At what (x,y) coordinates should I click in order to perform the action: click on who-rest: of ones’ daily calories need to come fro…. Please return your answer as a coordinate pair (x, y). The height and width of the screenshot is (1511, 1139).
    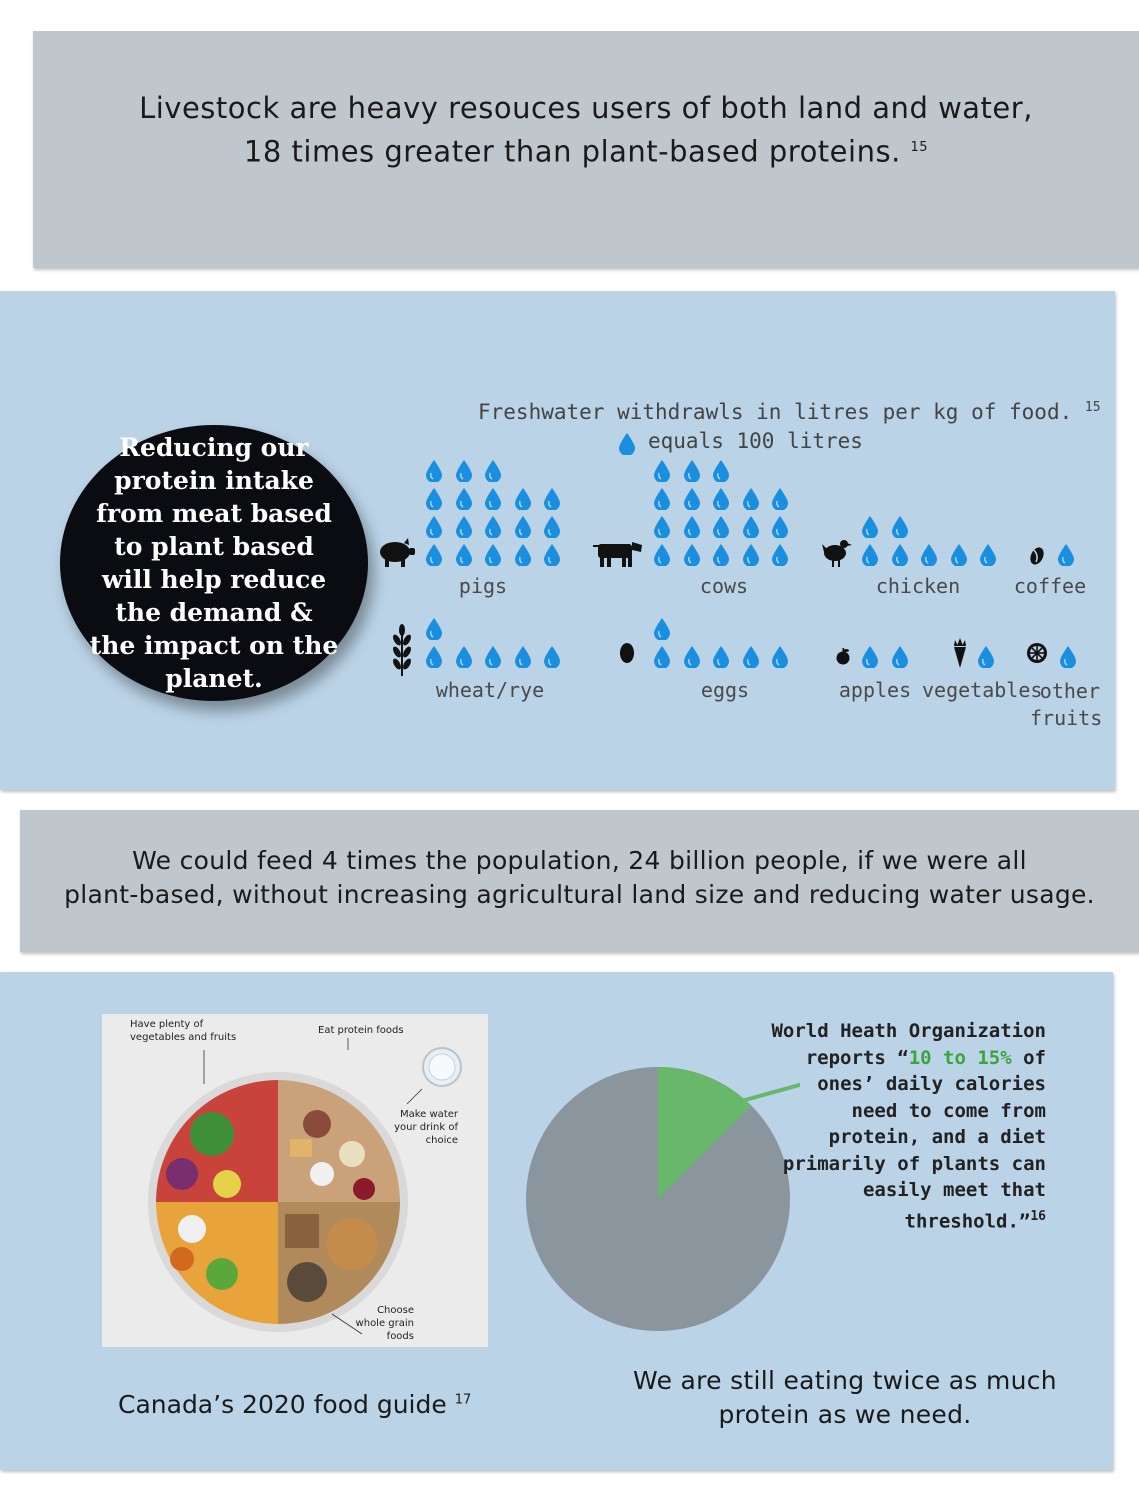
    Looking at the image, I should click on (914, 1139).